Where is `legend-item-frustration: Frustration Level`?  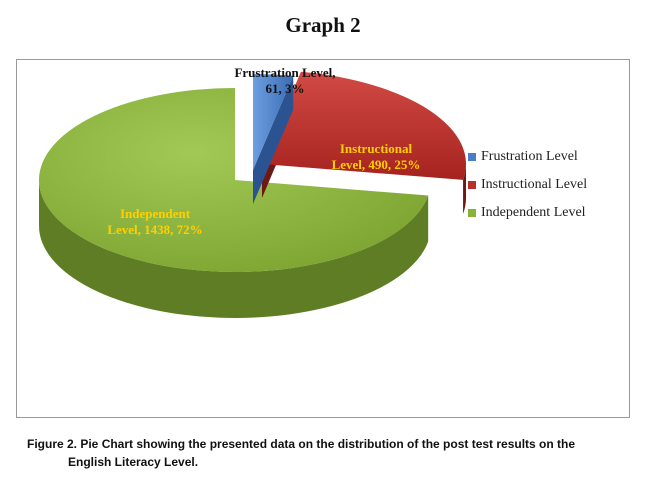
legend-item-frustration: Frustration Level is located at coordinates (527, 157).